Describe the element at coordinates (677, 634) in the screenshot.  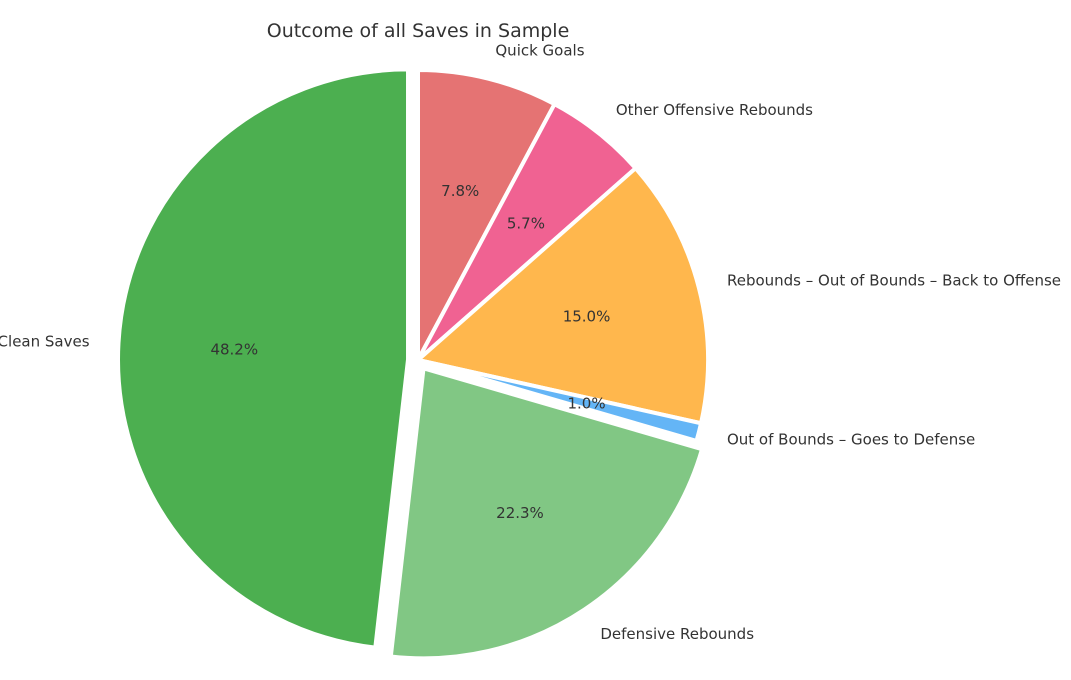
I see `slice-label-defensive-rebounds: Defensive Rebounds` at that location.